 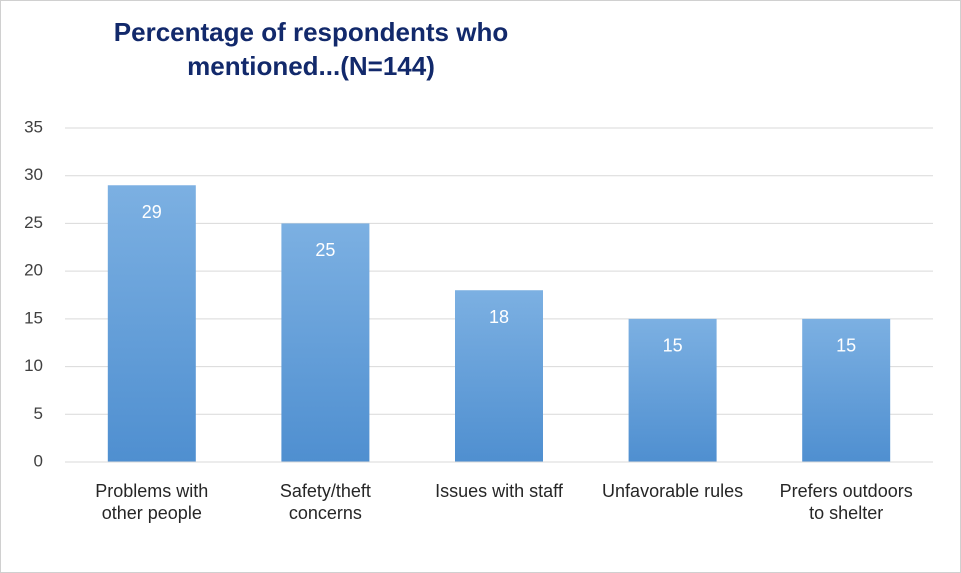 What do you see at coordinates (33, 317) in the screenshot?
I see `y-tick-label: 15` at bounding box center [33, 317].